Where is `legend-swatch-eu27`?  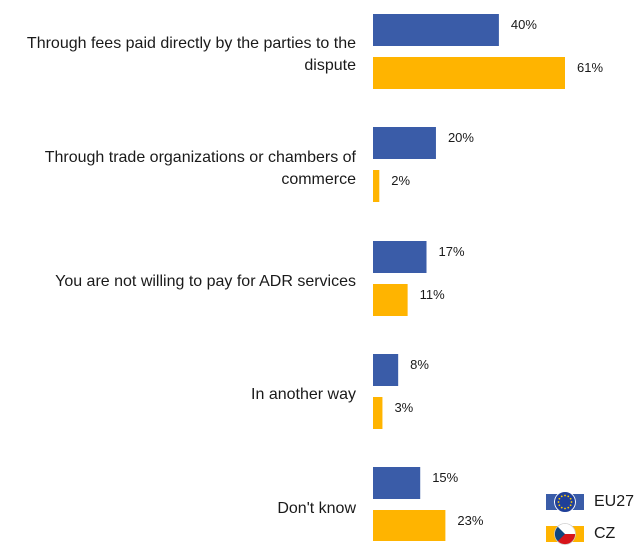
legend-swatch-eu27 is located at coordinates (565, 502).